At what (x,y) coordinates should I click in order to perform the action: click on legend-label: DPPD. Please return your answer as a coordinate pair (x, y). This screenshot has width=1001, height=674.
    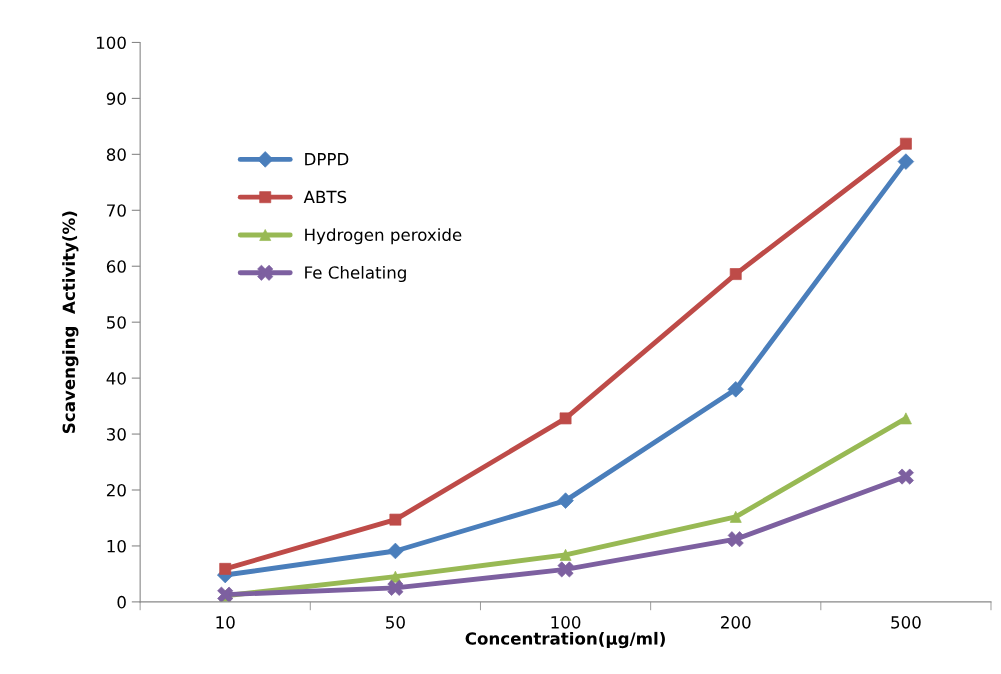
    Looking at the image, I should click on (327, 159).